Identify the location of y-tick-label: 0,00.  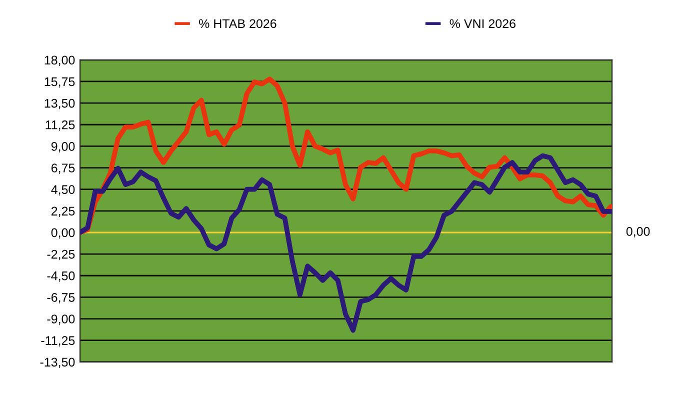
(63, 233).